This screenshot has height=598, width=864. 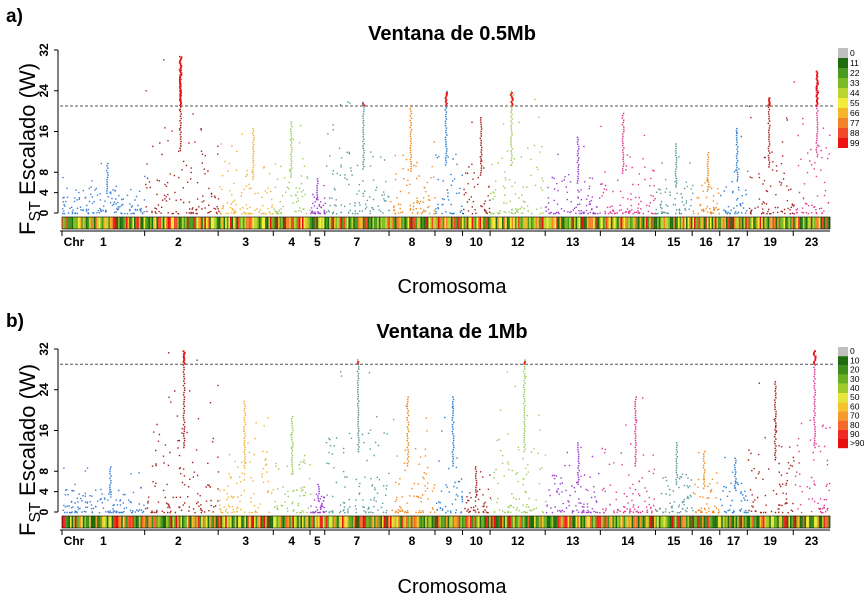 What do you see at coordinates (178, 242) in the screenshot?
I see `x-tick-label: 2` at bounding box center [178, 242].